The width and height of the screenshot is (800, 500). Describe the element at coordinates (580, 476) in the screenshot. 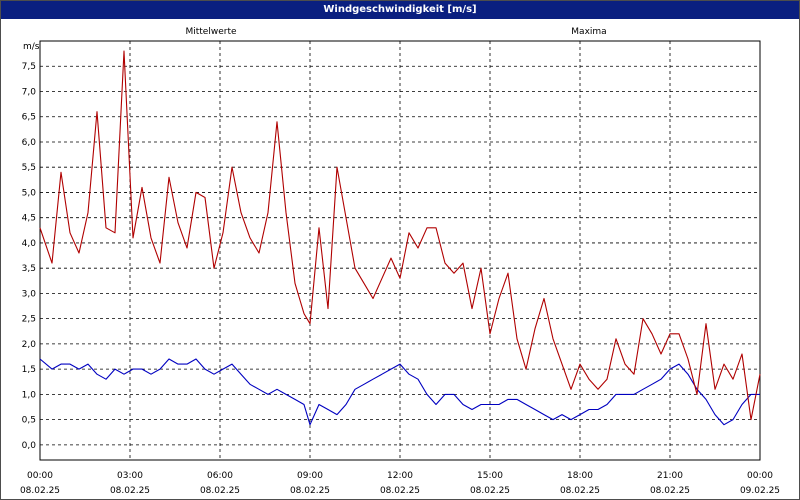

I see `x-tick-time-label: 18:00` at that location.